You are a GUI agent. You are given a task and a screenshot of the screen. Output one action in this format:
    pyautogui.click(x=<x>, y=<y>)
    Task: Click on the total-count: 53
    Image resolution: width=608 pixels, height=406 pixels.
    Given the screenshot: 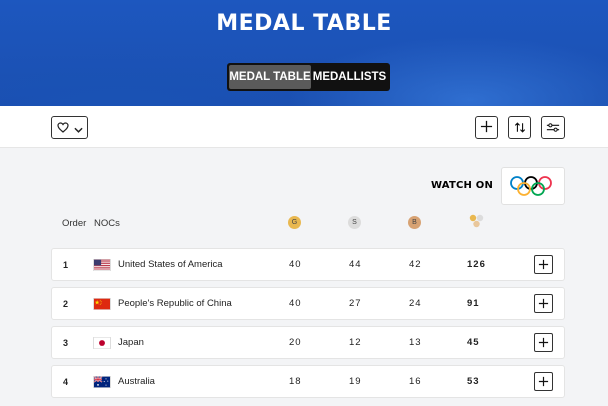 What is the action you would take?
    pyautogui.click(x=473, y=381)
    